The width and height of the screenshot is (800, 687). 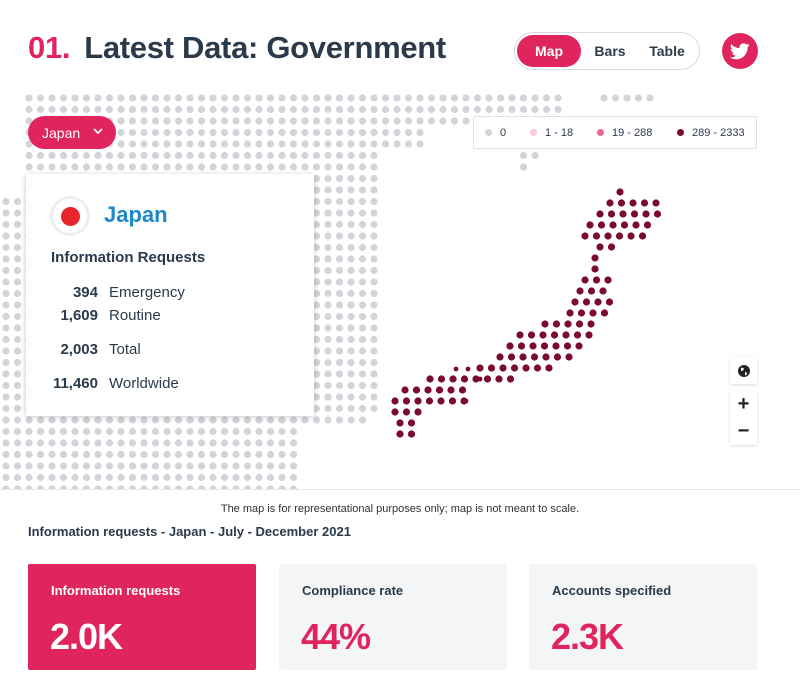 I want to click on view-map-button: Map, so click(x=549, y=51).